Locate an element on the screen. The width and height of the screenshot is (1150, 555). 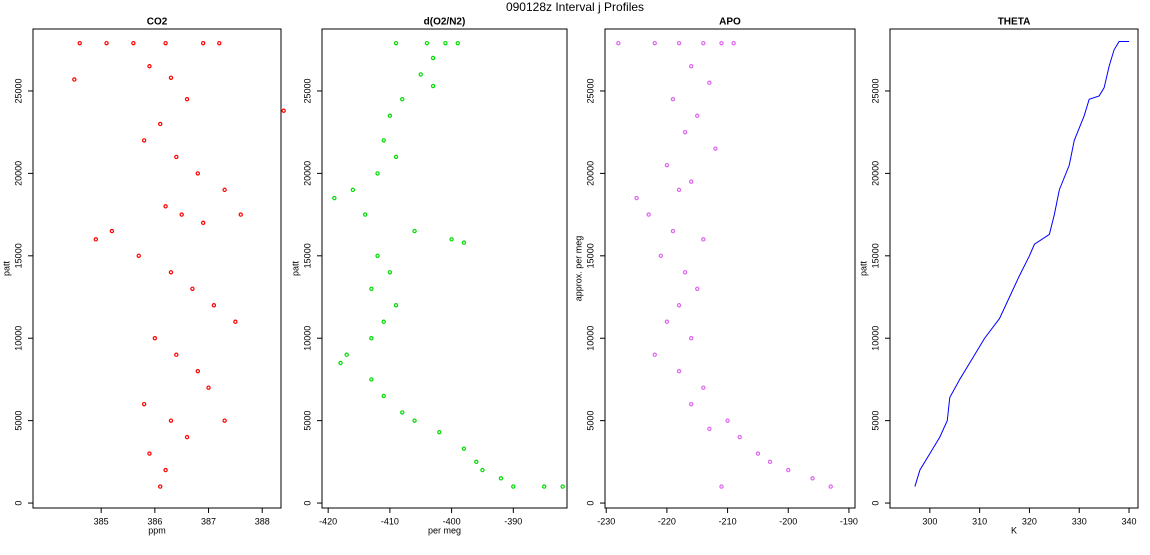
x-tick-label: 310 is located at coordinates (979, 521).